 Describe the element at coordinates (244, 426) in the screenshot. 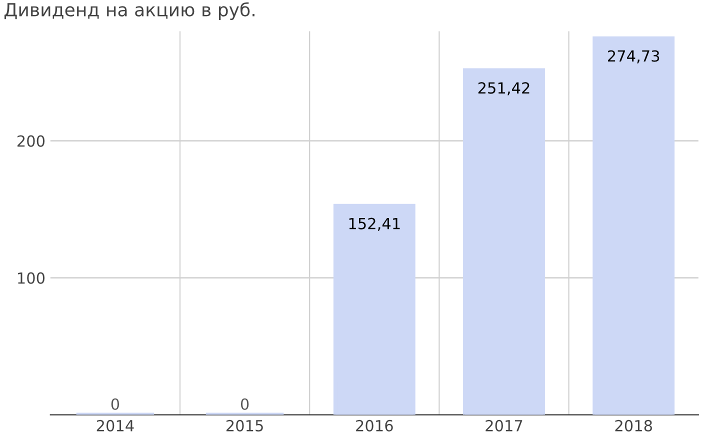

I see `x-tick-label: 2015` at that location.